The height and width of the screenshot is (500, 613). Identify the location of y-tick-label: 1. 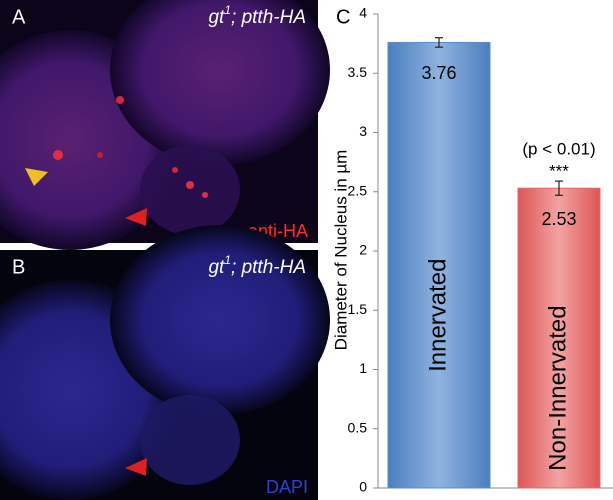
(363, 368).